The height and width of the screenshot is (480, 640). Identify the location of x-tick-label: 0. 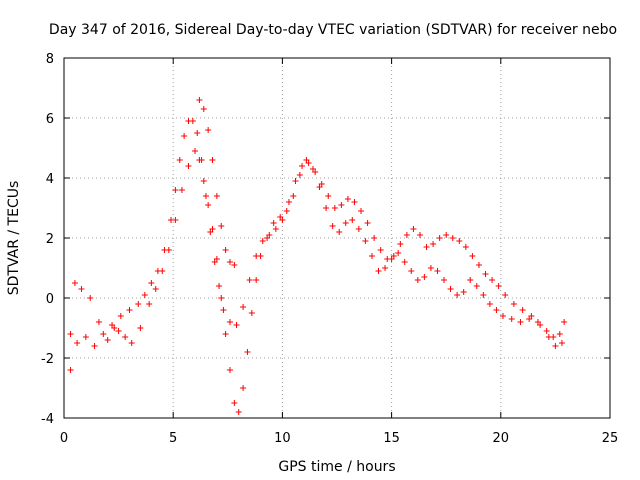
(64, 438).